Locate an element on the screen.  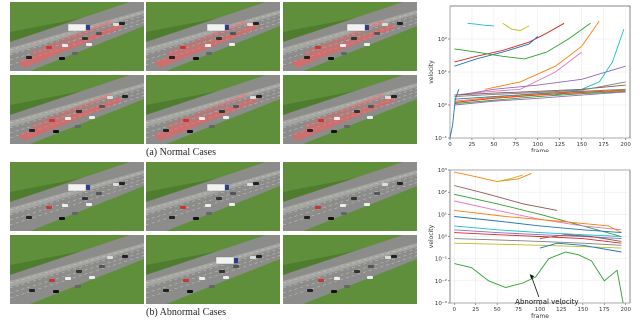
abnormal-chart-y-tick-label: 10⁰ is located at coordinates (443, 237).